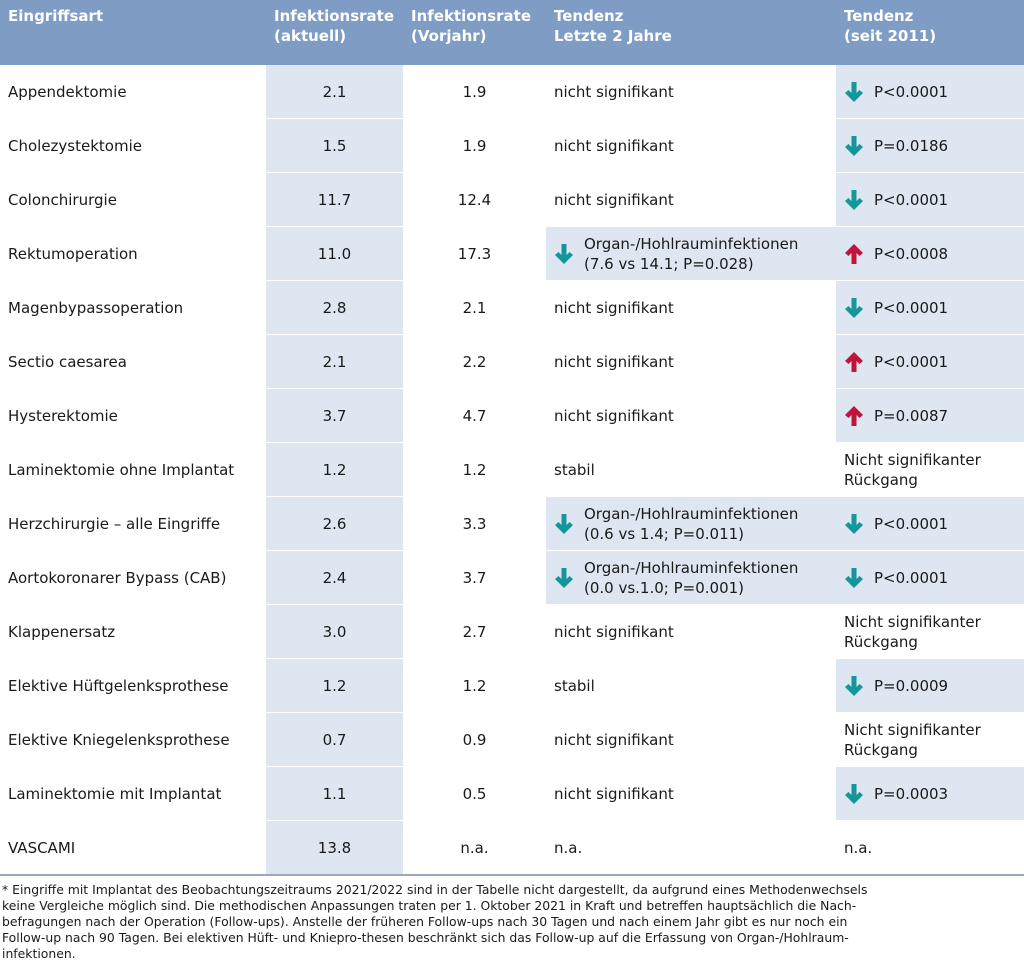  Describe the element at coordinates (691, 32) in the screenshot. I see `header-cell: Tendenz Letzte 2 Jahre` at that location.